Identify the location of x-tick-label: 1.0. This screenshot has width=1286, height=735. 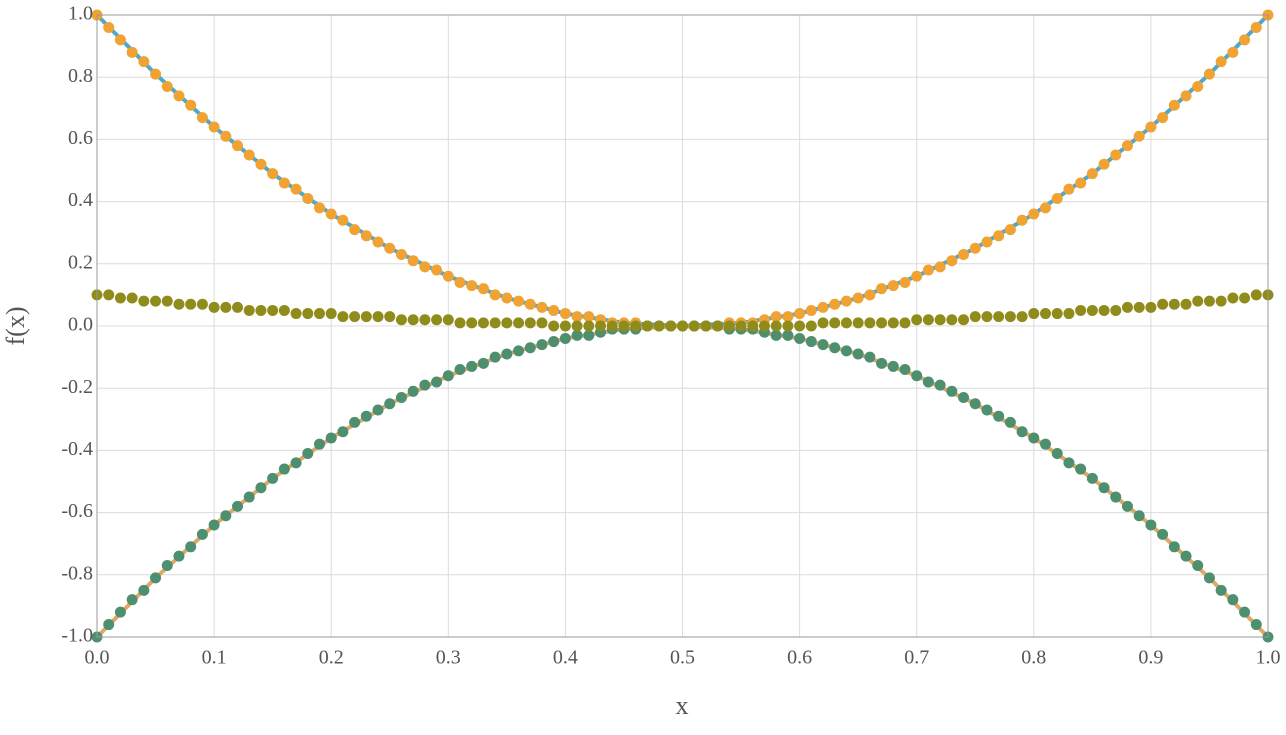
(1268, 658).